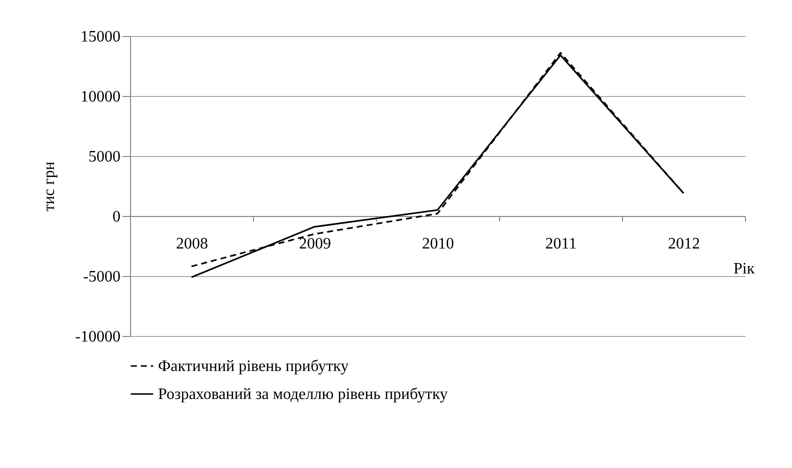 This screenshot has width=792, height=468. I want to click on legend-label: Фактичний рівень прибутку, so click(253, 366).